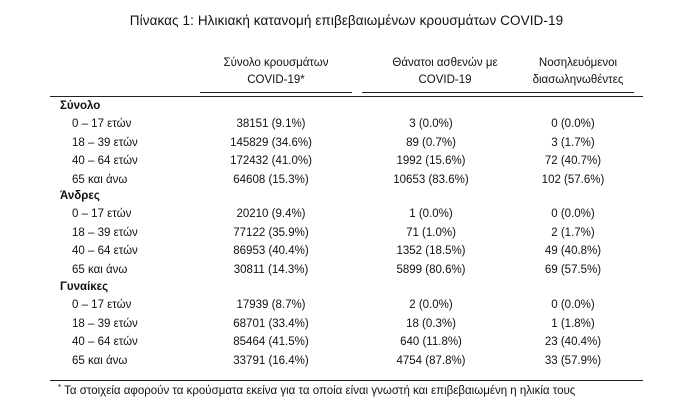  What do you see at coordinates (431, 251) in the screenshot?
I see `deaths-cell: 1352 (18.5%)` at bounding box center [431, 251].